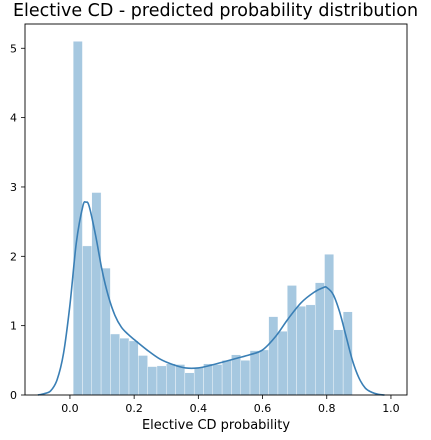  Describe the element at coordinates (327, 408) in the screenshot. I see `x-tick-label: 0.8` at that location.